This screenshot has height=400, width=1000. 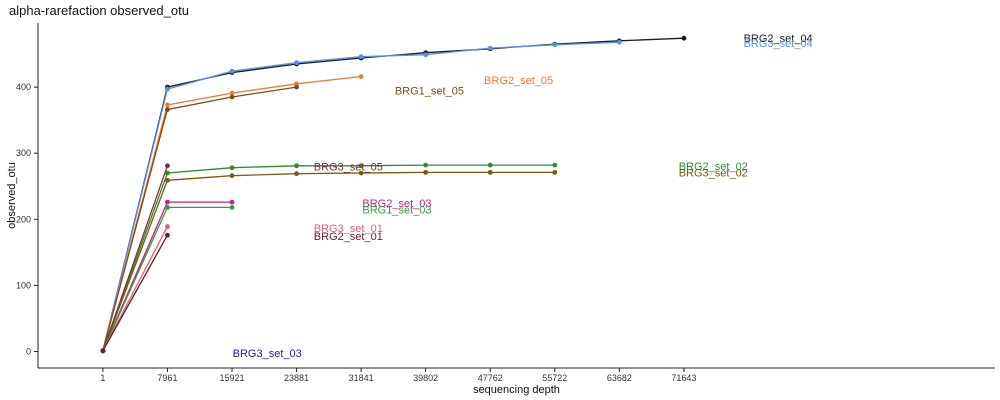 I want to click on y-axis-title: observed_otu, so click(x=12, y=195).